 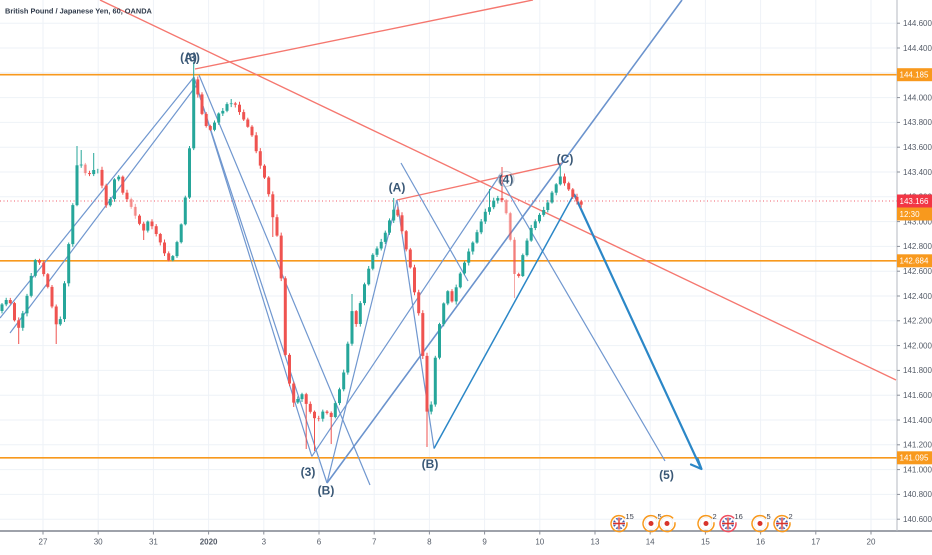 What do you see at coordinates (917, 48) in the screenshot?
I see `svg-text: 144.400` at bounding box center [917, 48].